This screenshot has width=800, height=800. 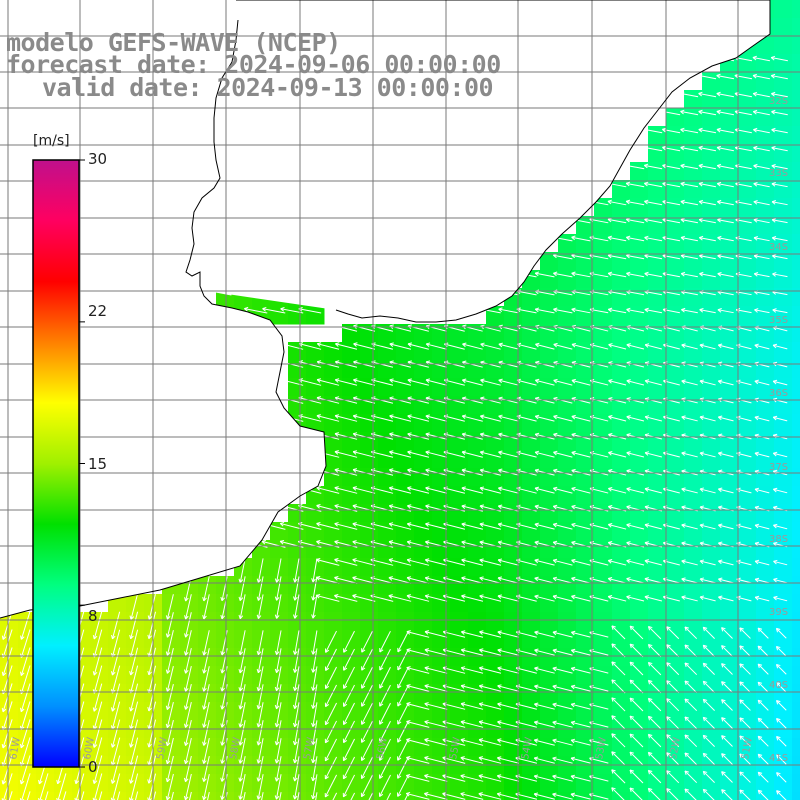 What do you see at coordinates (98, 464) in the screenshot?
I see `colorbar-tick-label: 15` at bounding box center [98, 464].